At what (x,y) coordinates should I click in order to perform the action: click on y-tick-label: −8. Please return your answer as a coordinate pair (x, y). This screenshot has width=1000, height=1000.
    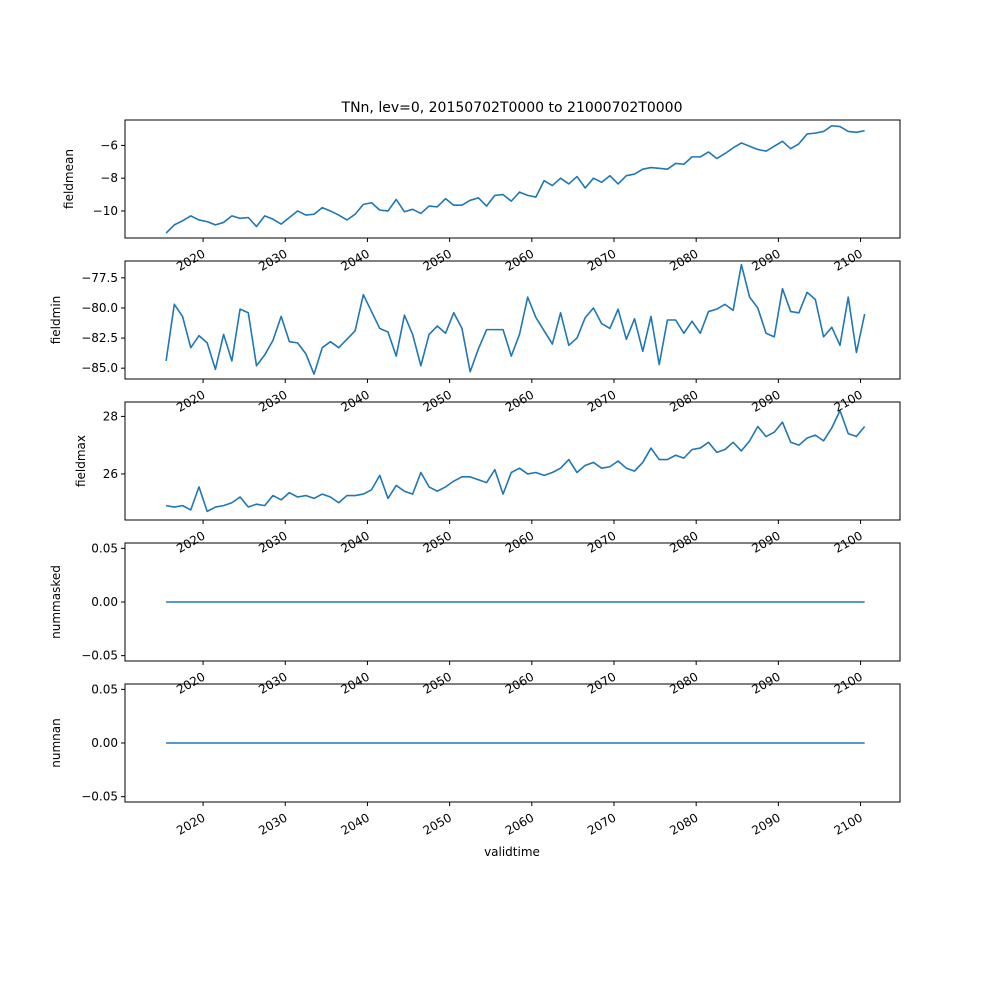
    Looking at the image, I should click on (109, 178).